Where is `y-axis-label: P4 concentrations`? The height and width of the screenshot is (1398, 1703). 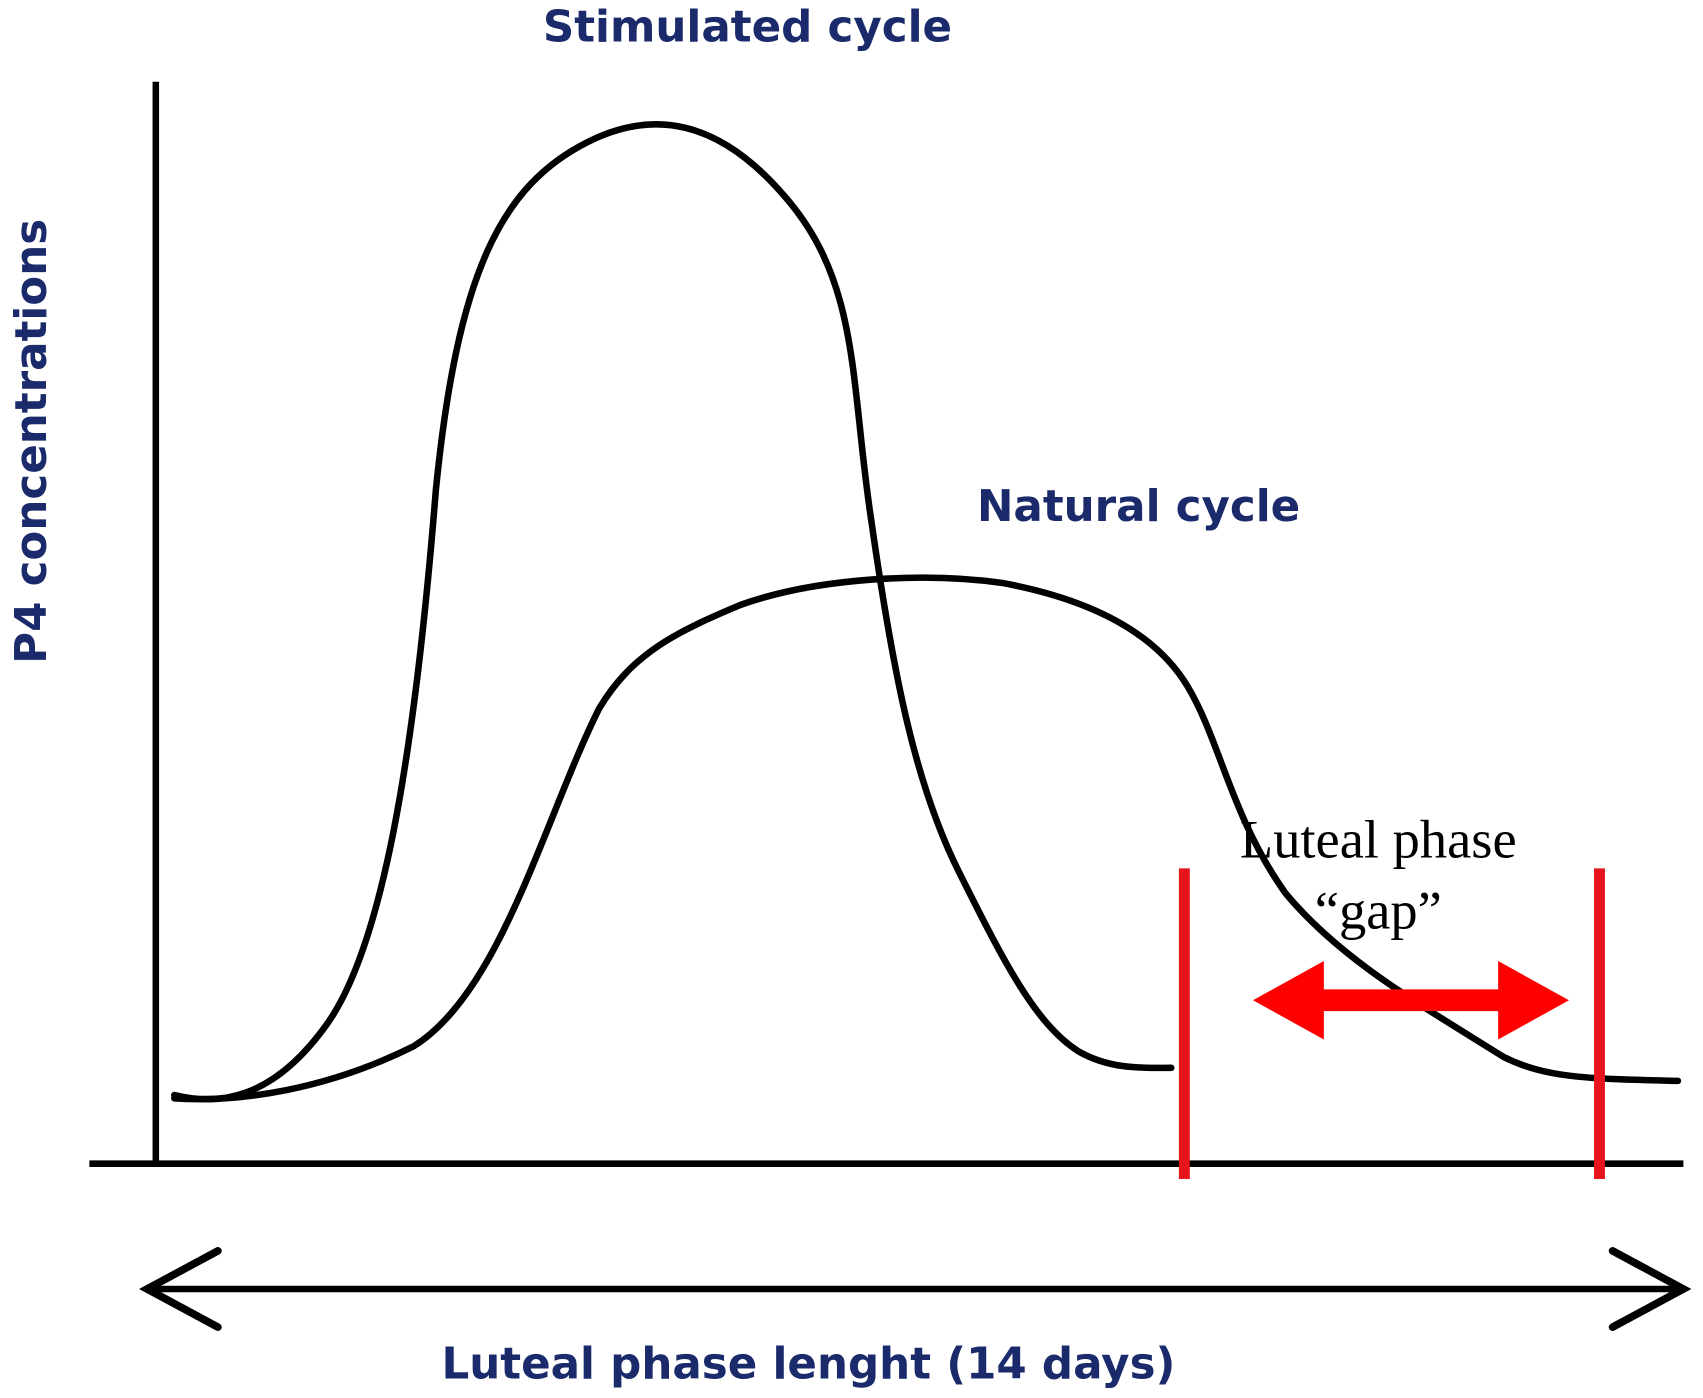 y-axis-label: P4 concentrations is located at coordinates (32, 441).